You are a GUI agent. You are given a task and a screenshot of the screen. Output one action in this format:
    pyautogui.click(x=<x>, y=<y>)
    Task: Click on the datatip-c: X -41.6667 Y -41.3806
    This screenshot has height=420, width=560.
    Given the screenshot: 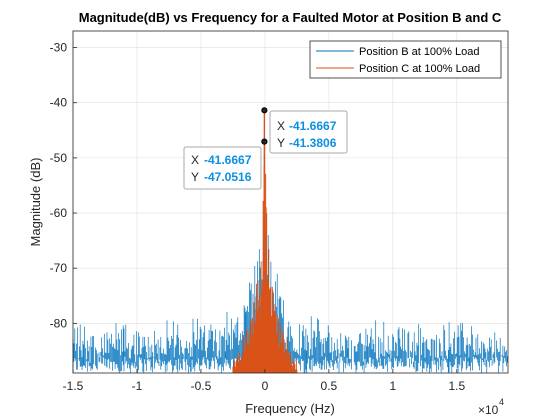 What is the action you would take?
    pyautogui.click(x=308, y=132)
    